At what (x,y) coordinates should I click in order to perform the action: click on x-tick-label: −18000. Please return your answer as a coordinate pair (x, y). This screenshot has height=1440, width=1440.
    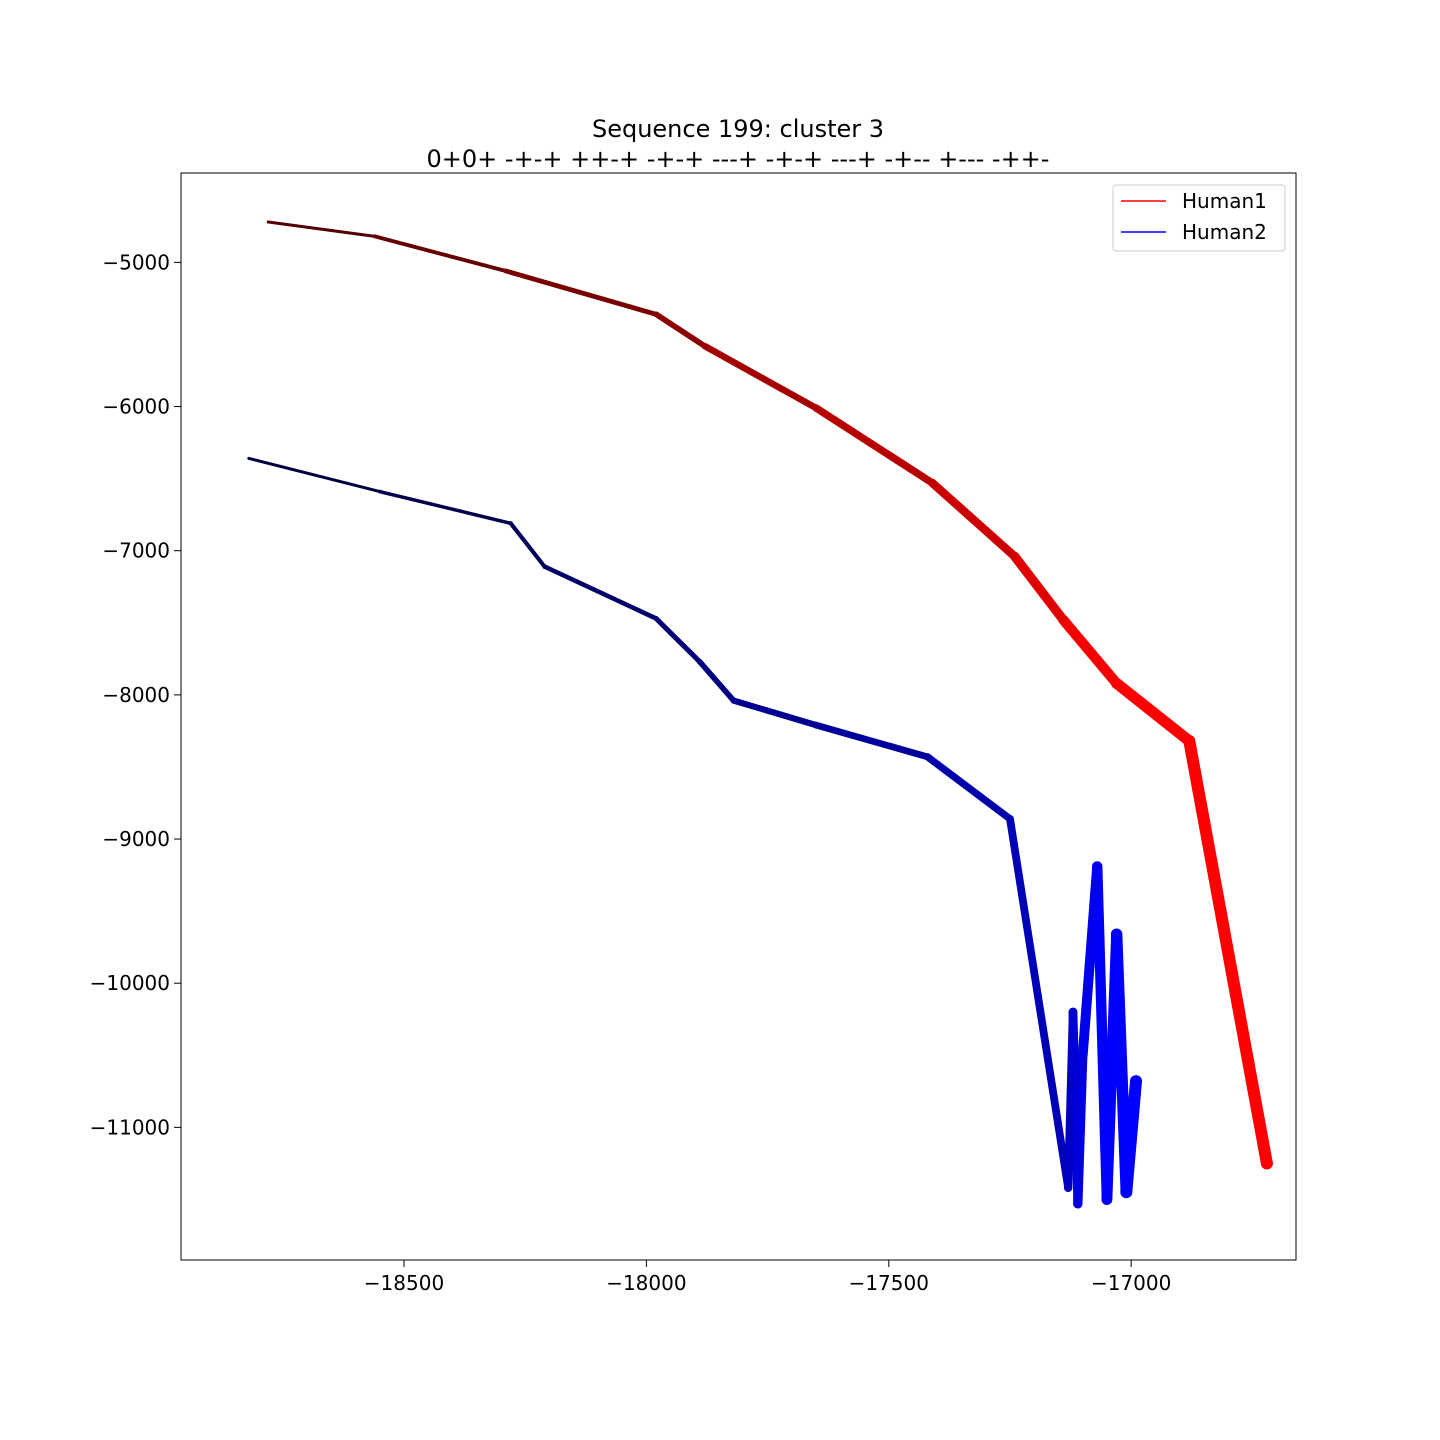
    Looking at the image, I should click on (646, 1283).